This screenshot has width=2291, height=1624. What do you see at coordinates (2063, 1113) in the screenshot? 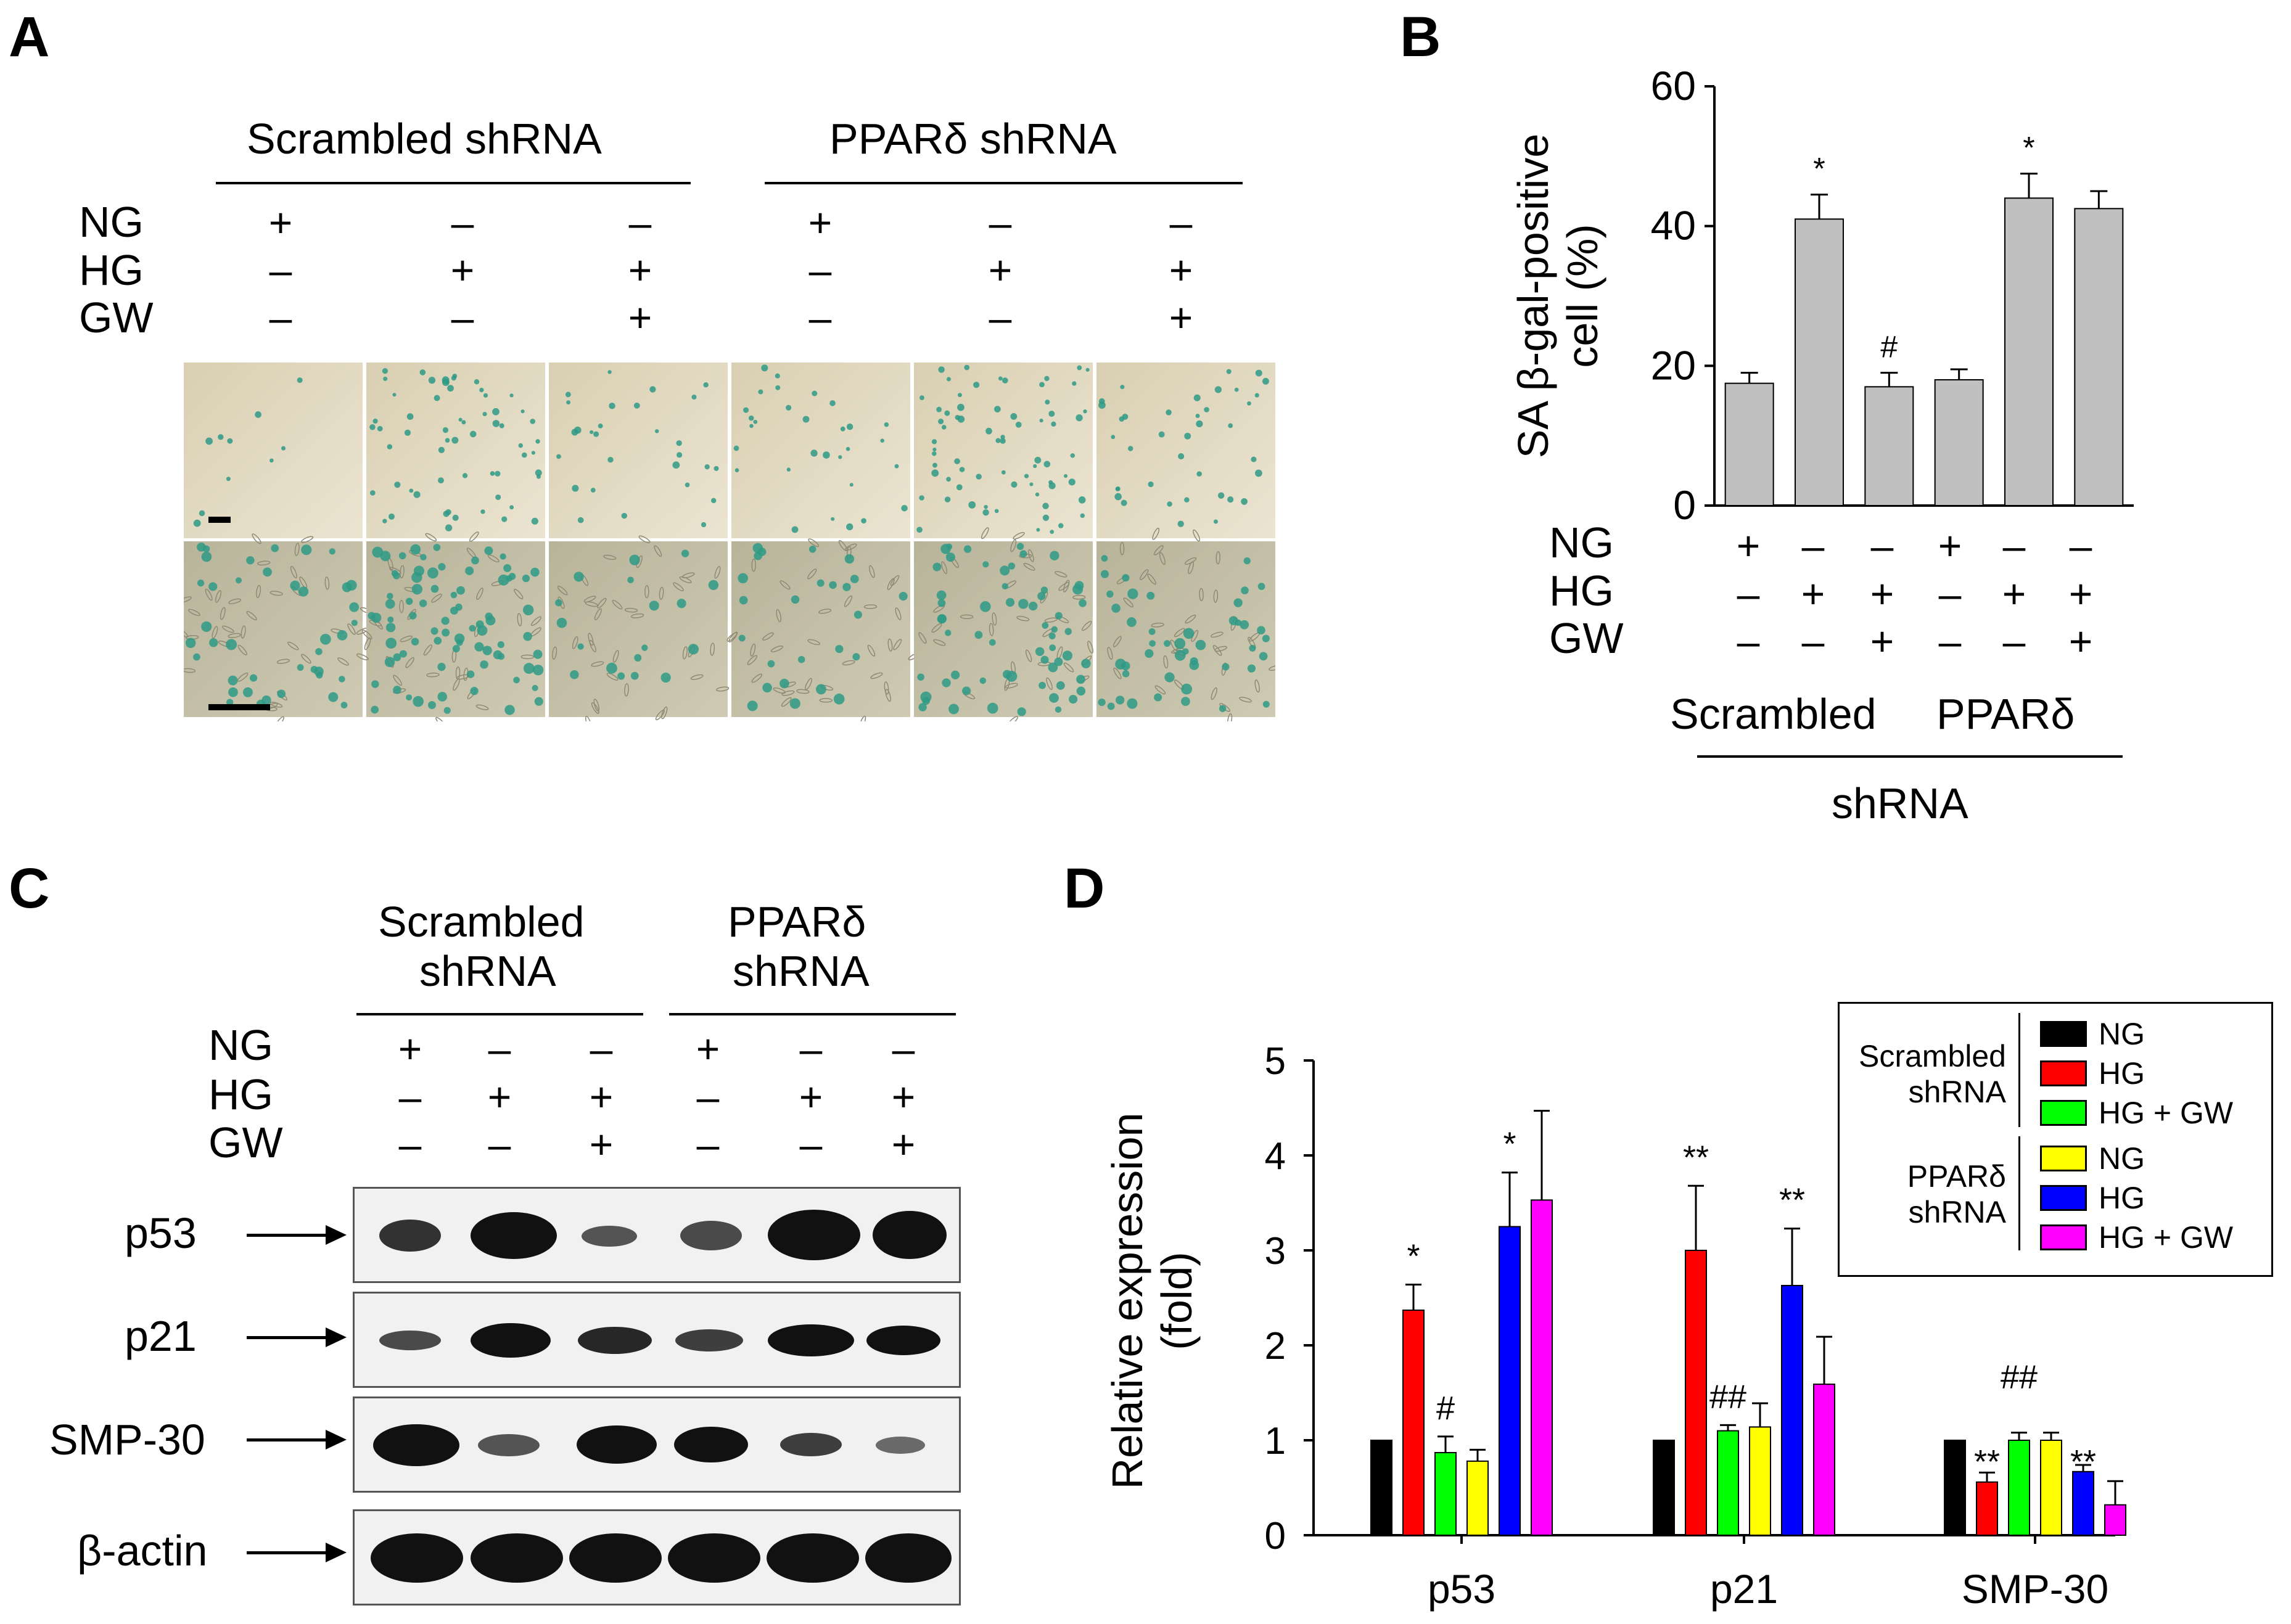
I see `legend-swatch` at bounding box center [2063, 1113].